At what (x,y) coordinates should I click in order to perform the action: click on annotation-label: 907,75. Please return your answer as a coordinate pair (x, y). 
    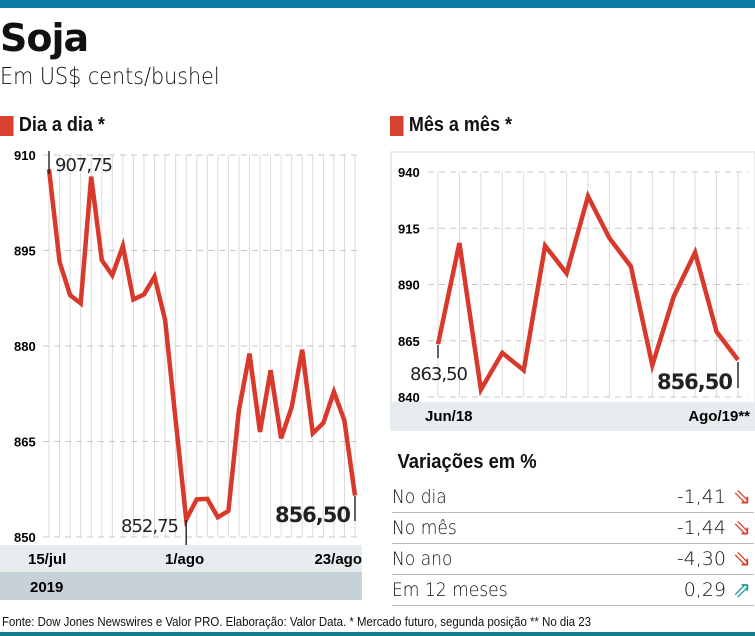
    Looking at the image, I should click on (83, 165).